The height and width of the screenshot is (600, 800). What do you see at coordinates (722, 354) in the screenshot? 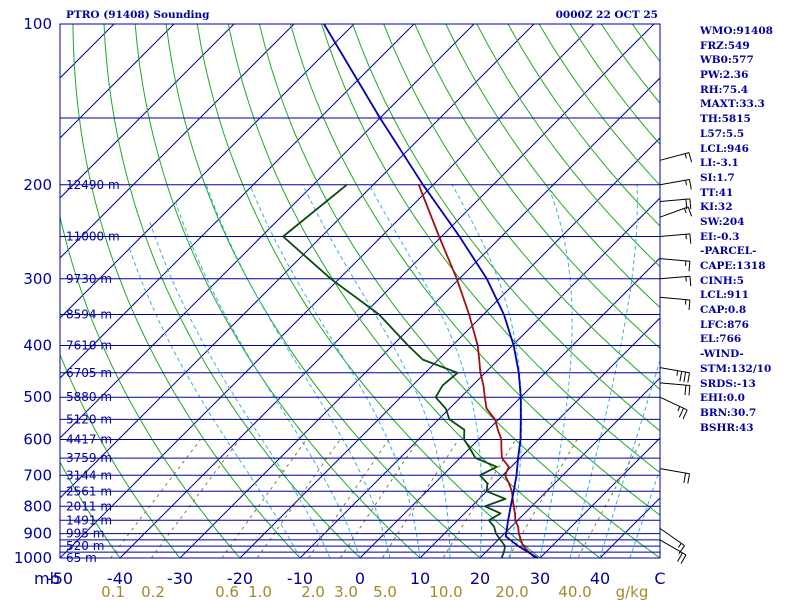
I see `index-row: -WIND-` at bounding box center [722, 354].